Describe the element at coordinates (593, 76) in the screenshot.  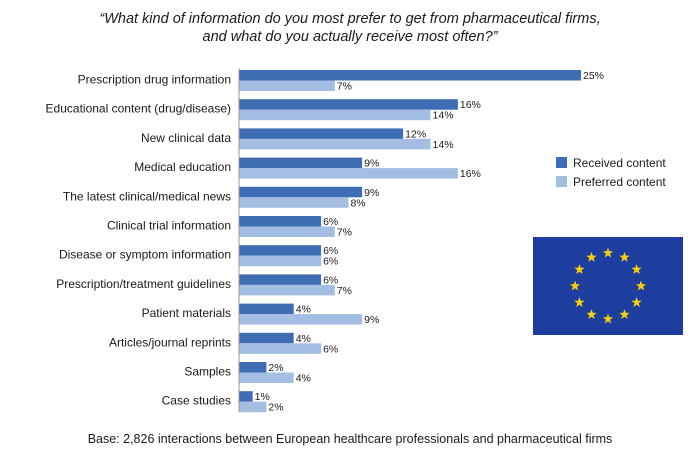
I see `data-label-received: 25%` at that location.